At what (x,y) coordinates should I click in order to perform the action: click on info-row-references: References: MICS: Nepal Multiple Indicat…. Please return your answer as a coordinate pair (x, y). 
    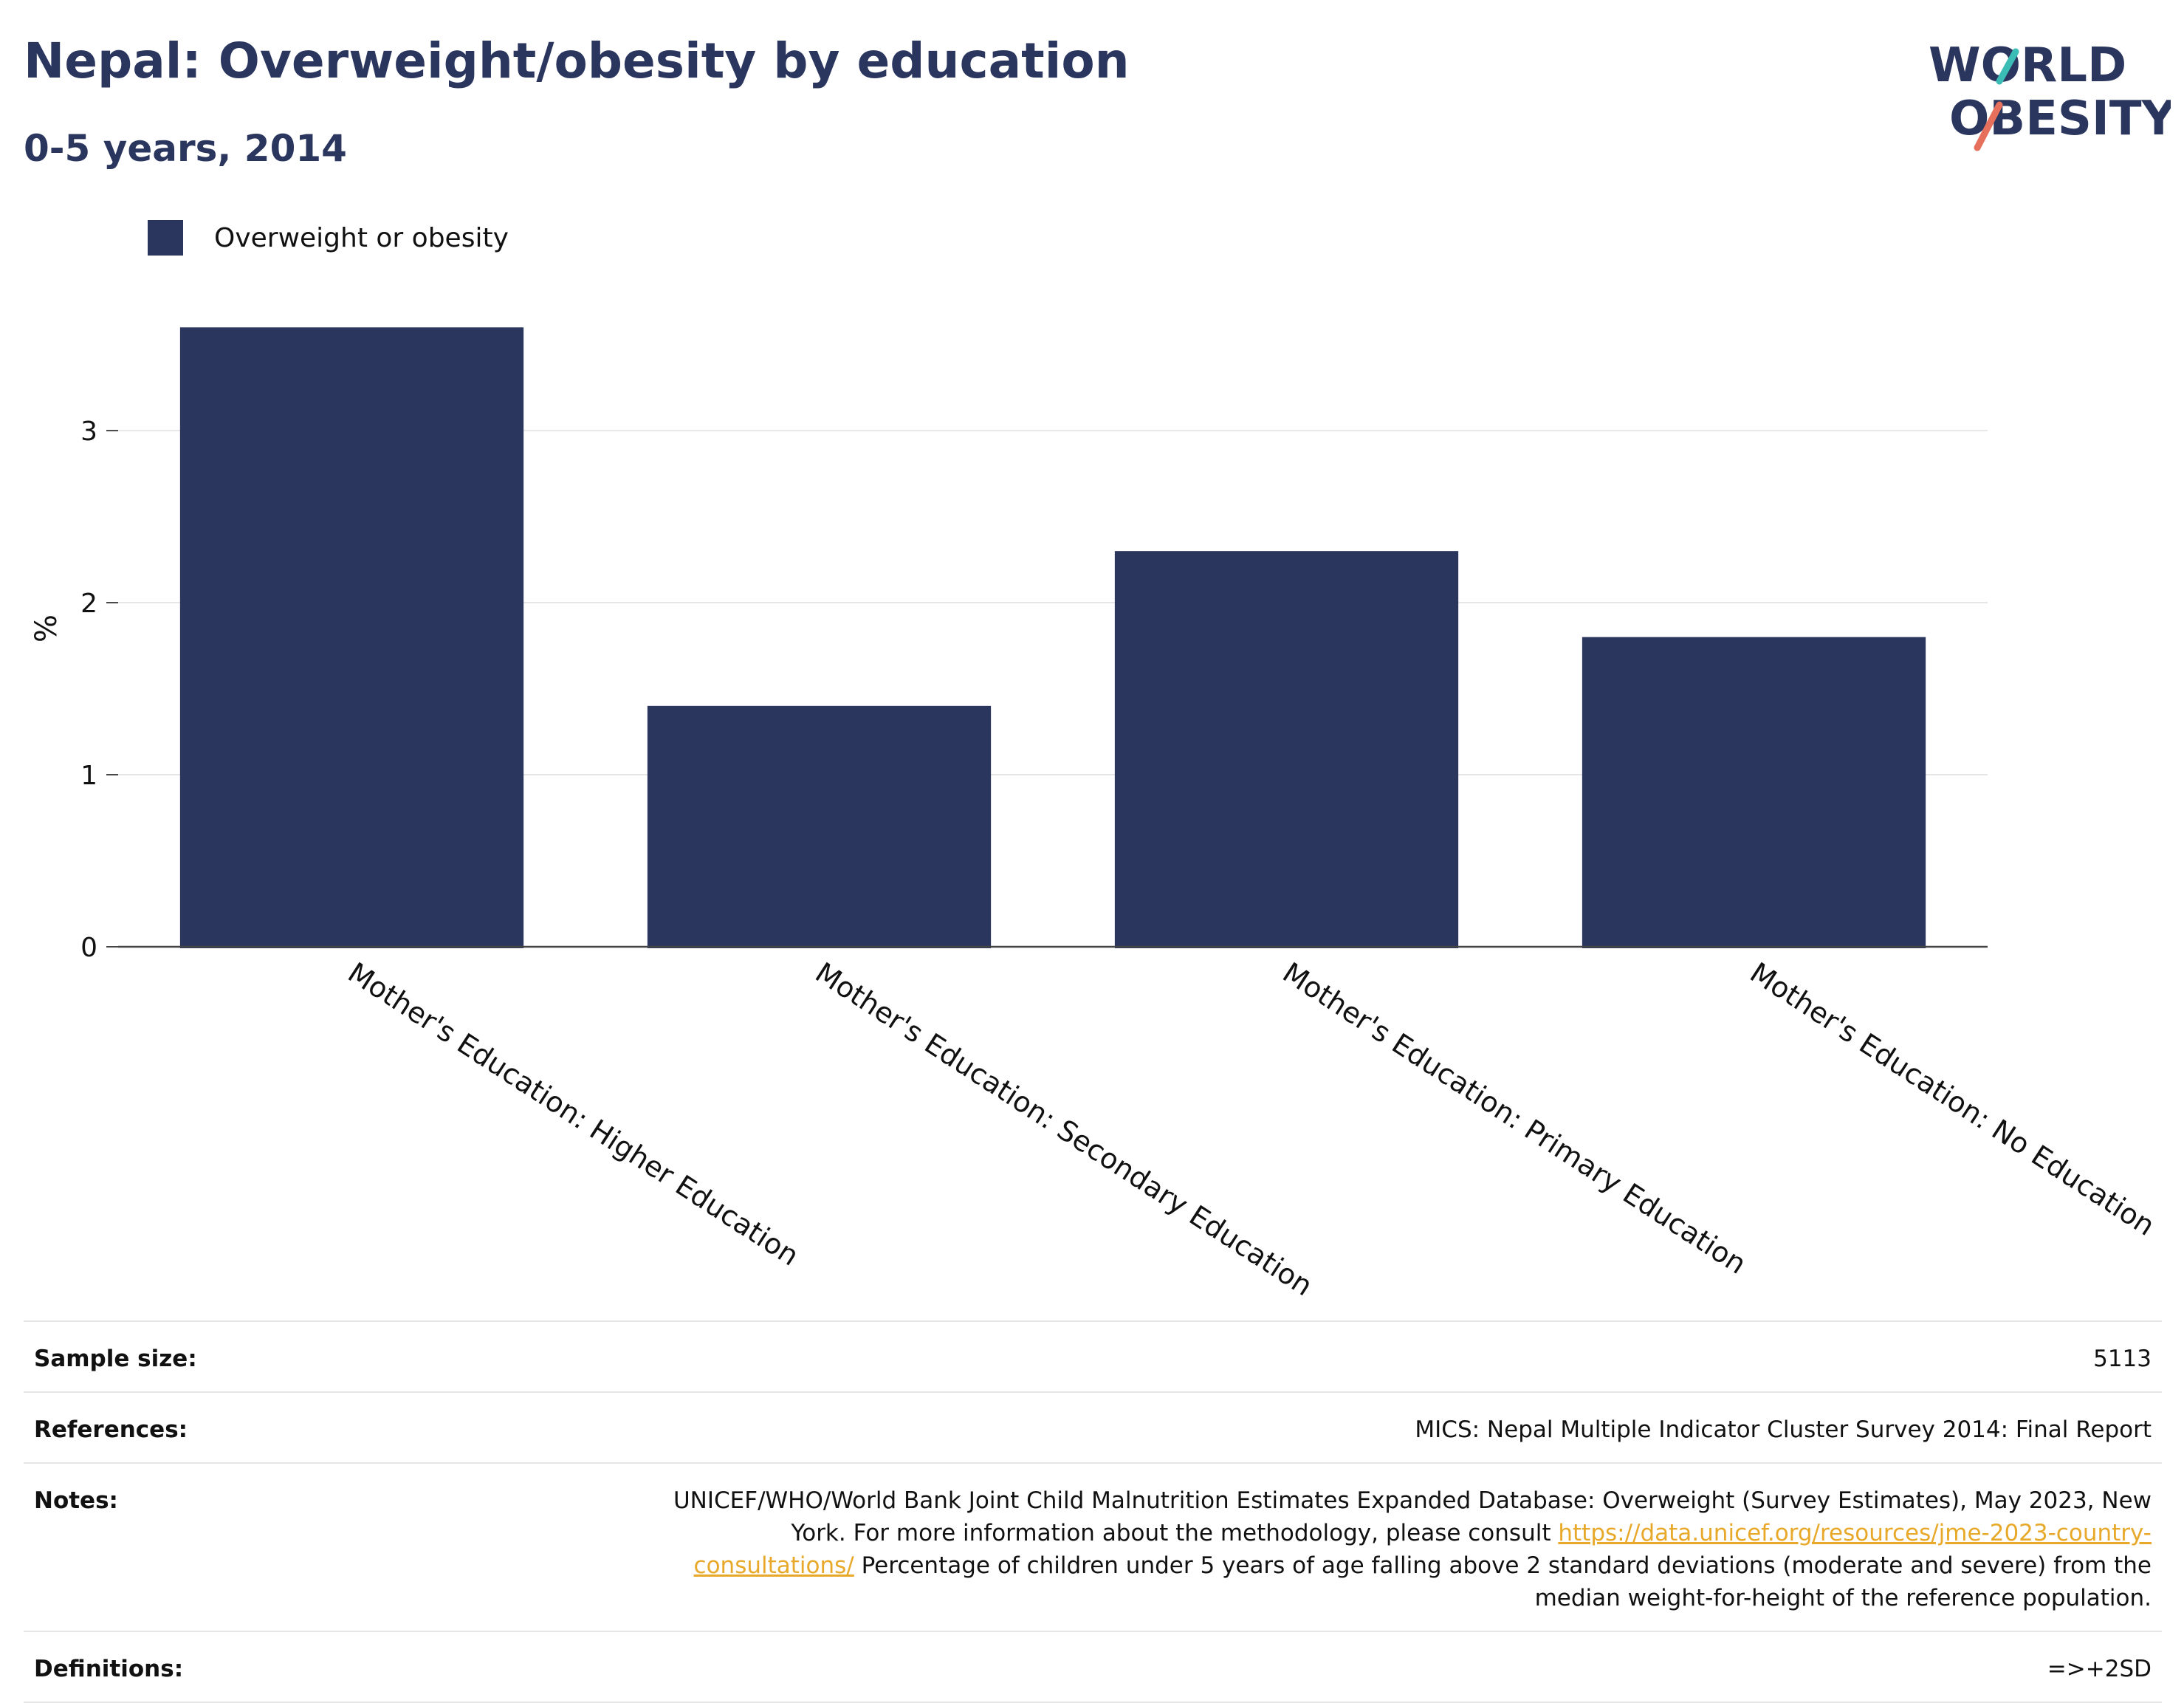
    Looking at the image, I should click on (1093, 1426).